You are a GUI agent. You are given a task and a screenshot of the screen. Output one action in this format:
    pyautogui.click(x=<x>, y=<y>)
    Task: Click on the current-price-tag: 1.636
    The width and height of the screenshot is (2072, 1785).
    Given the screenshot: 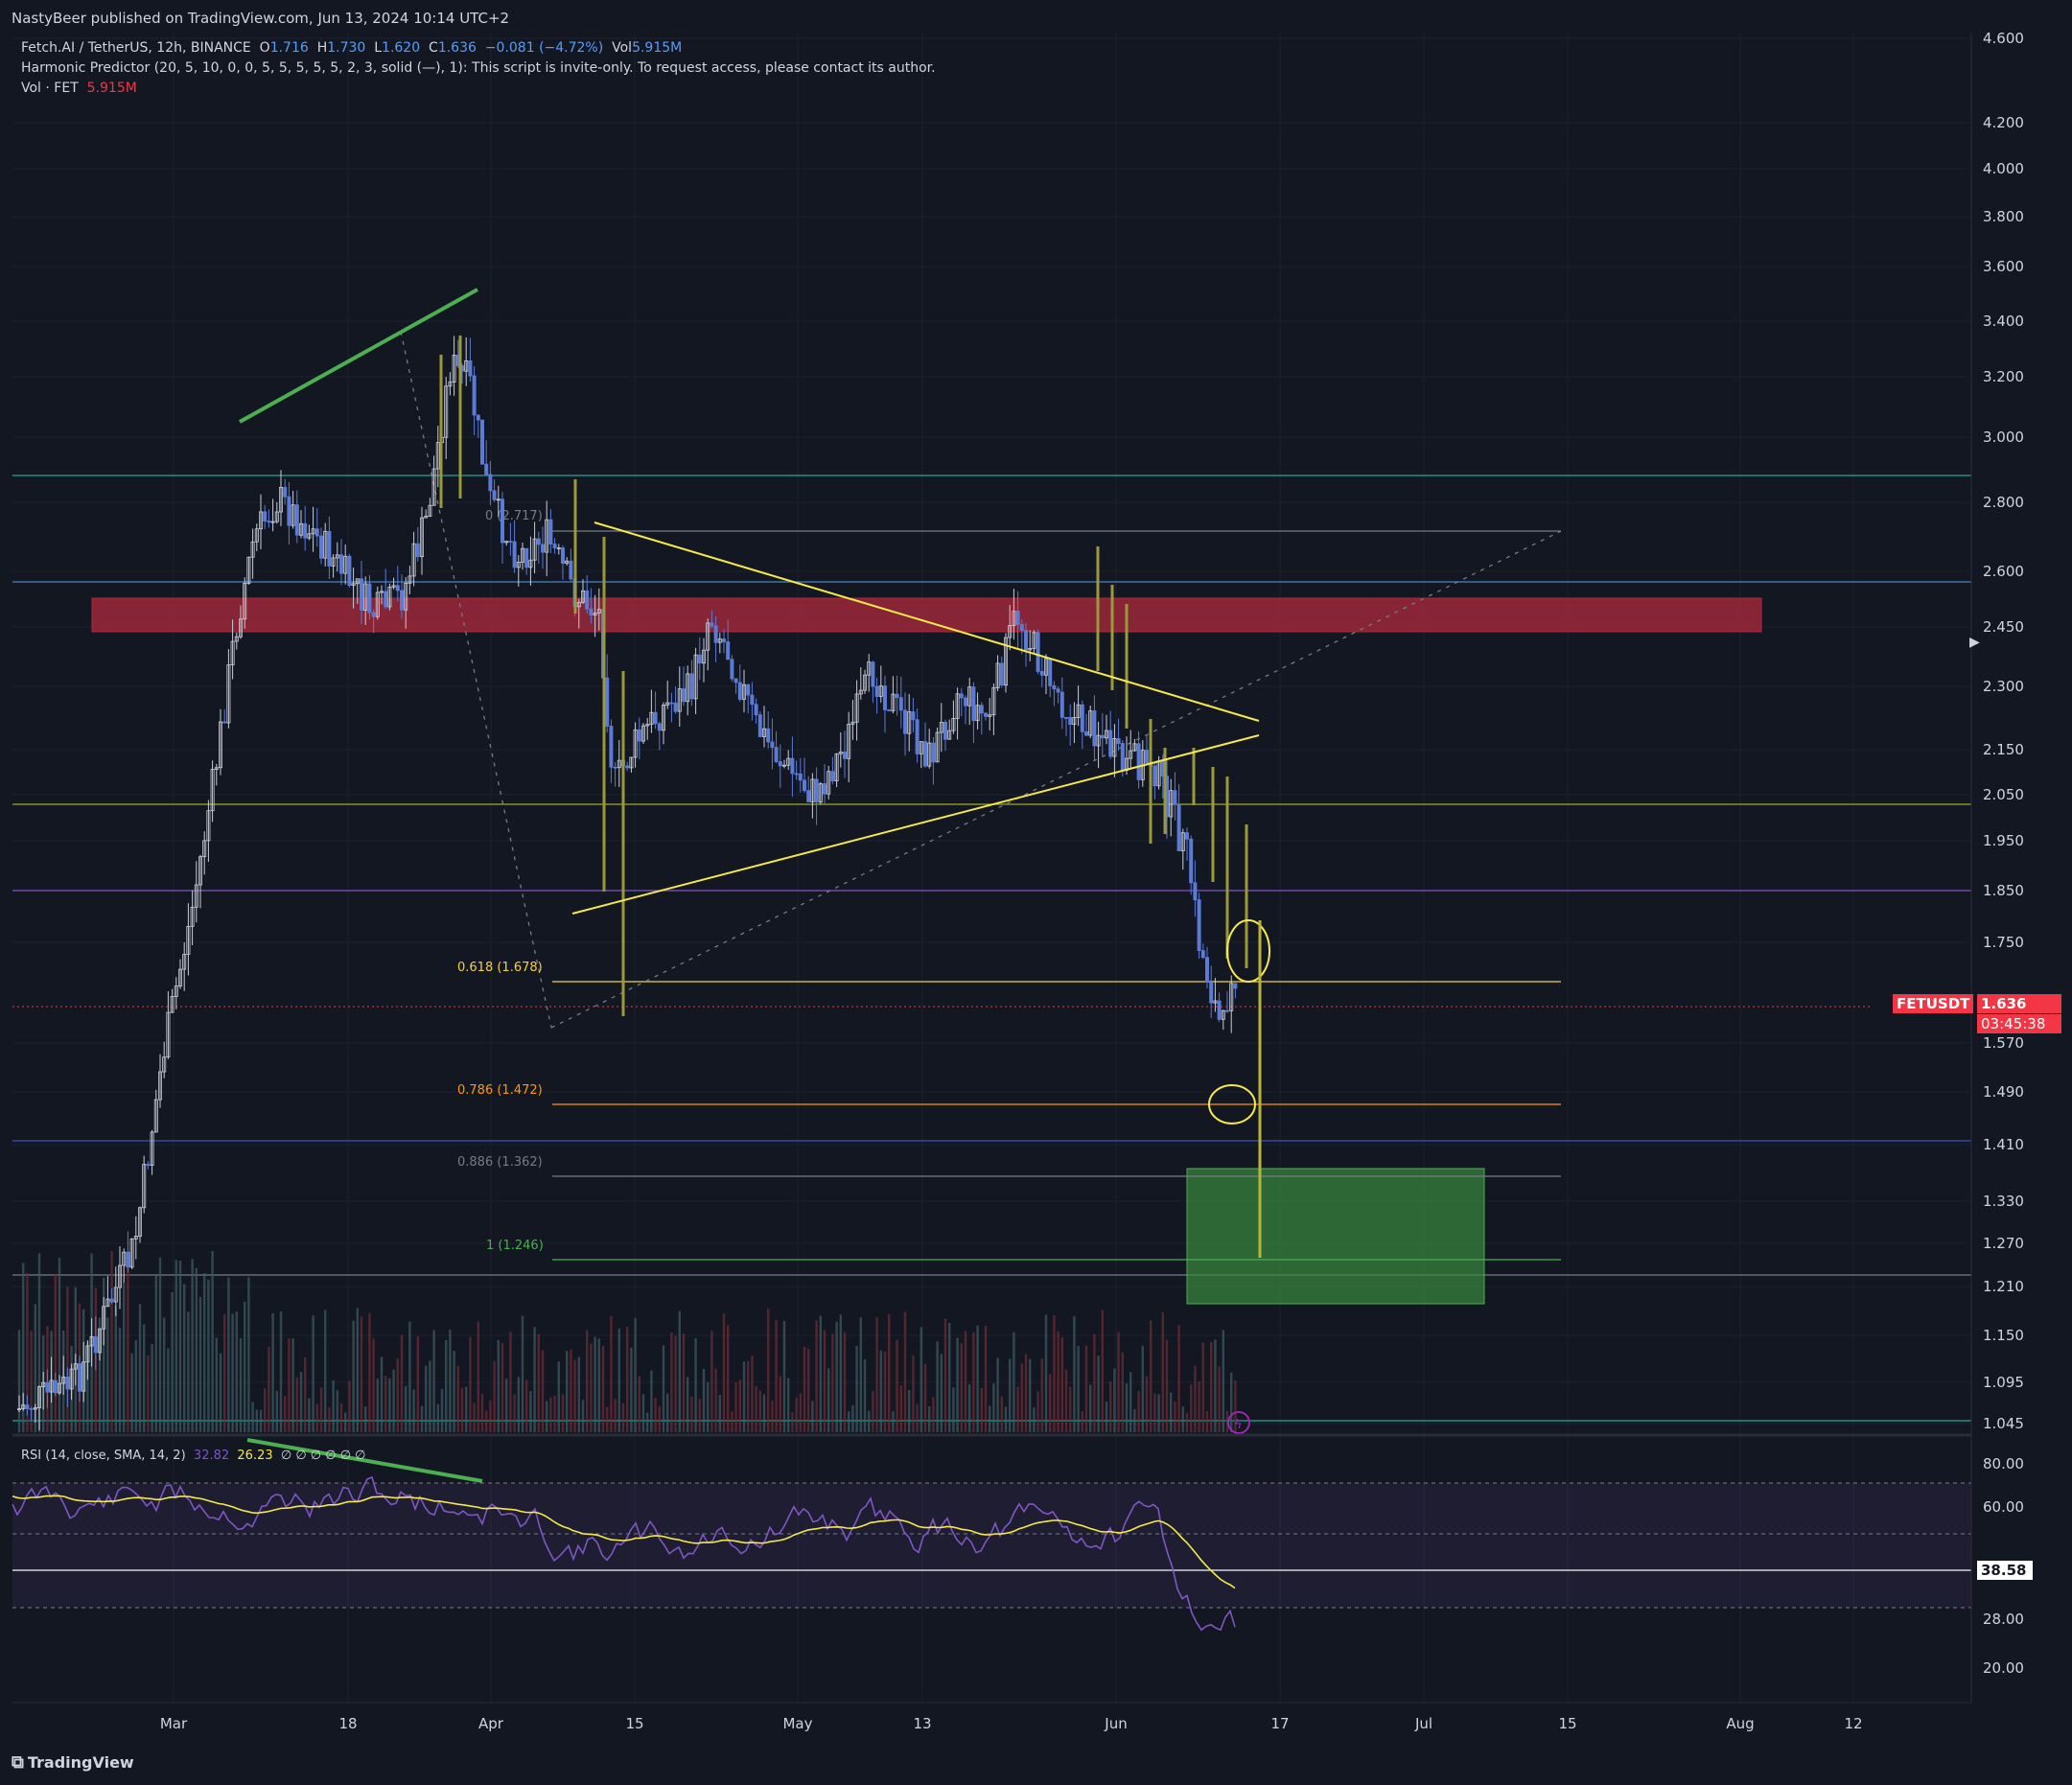 What is the action you would take?
    pyautogui.click(x=2019, y=1003)
    